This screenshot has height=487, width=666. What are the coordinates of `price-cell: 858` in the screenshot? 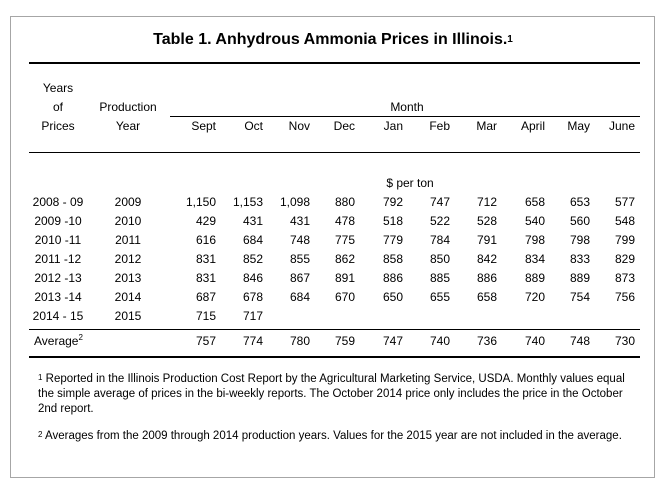 It's located at (392, 259).